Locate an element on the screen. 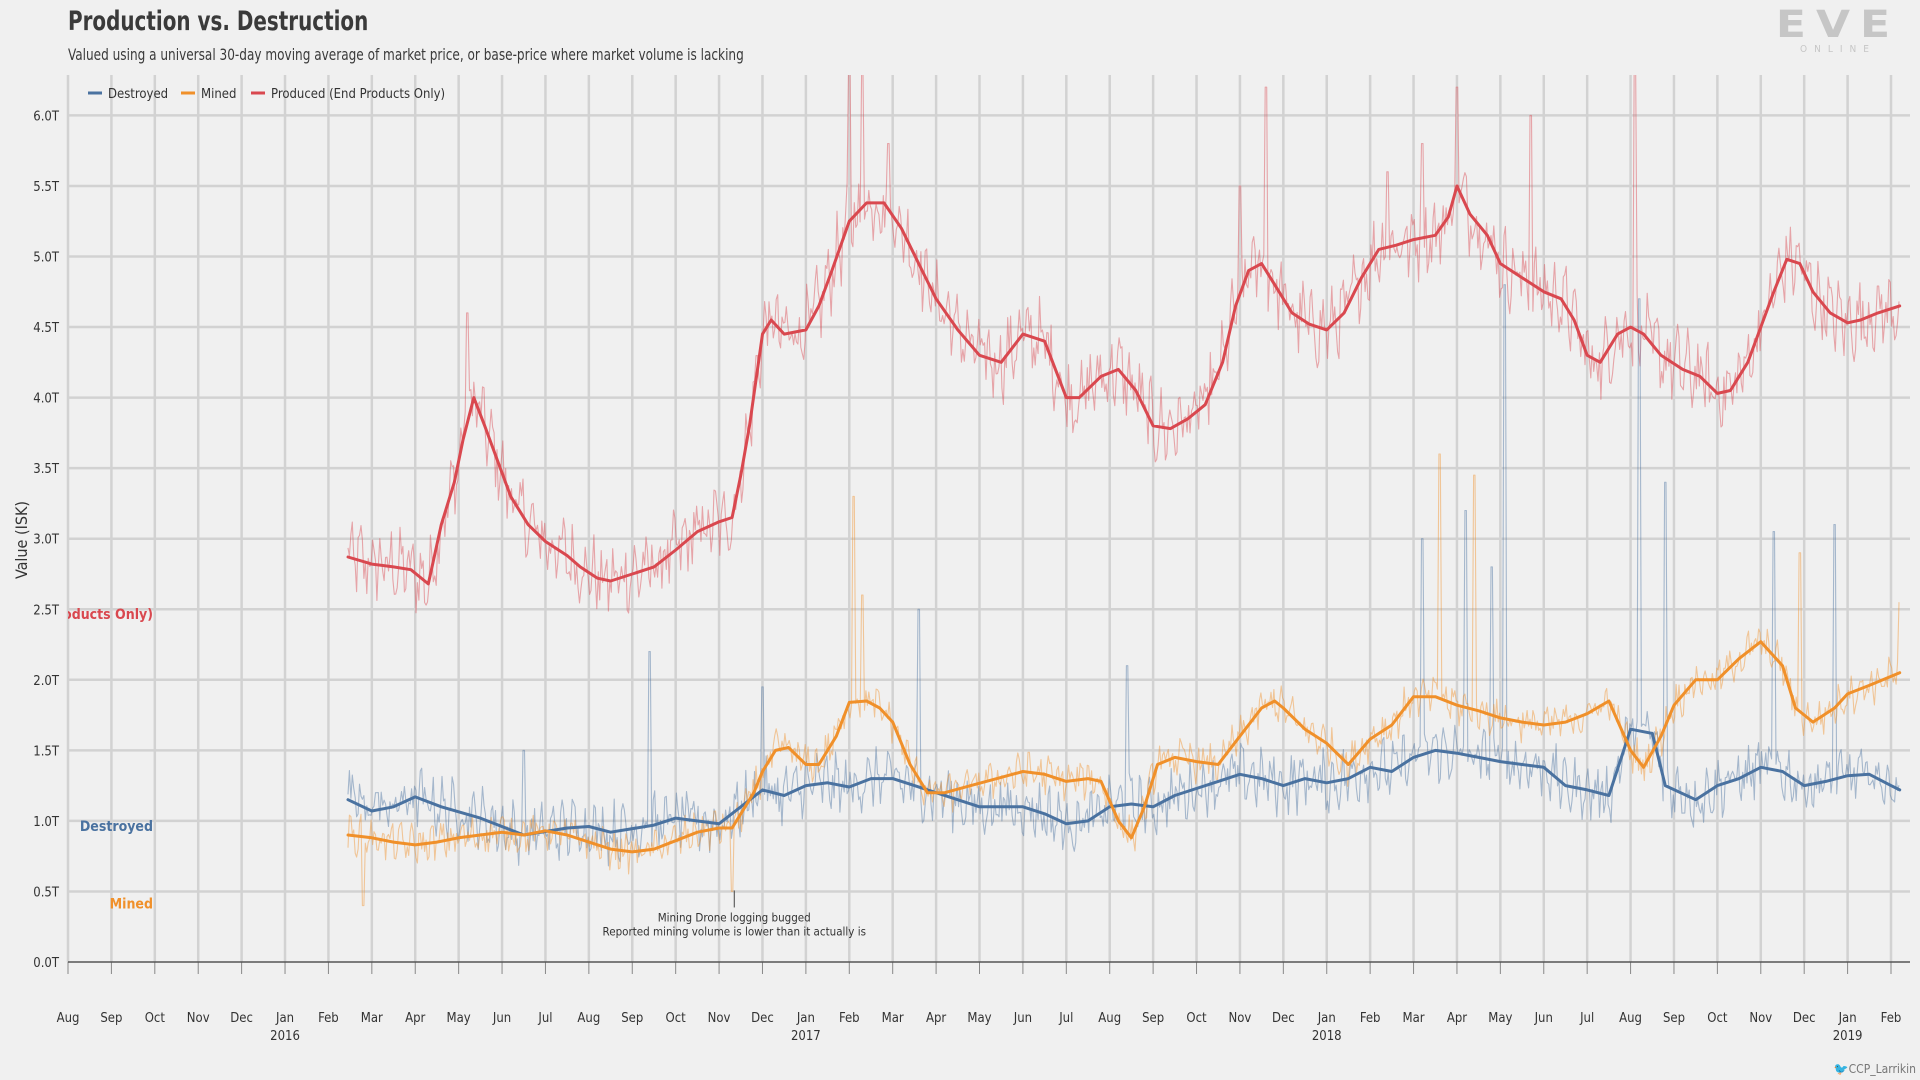 The height and width of the screenshot is (1080, 1920). twitter-icon: 🐦 is located at coordinates (1841, 1069).